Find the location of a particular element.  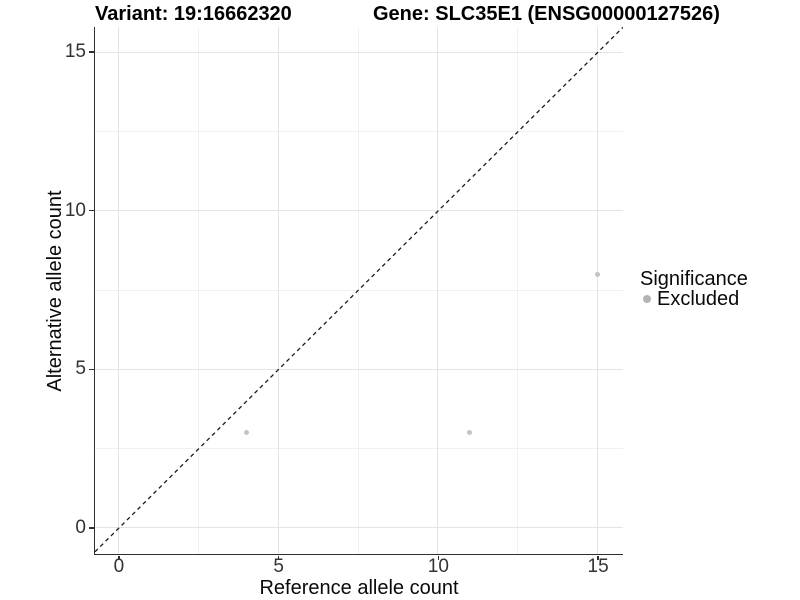

x-tick-label: 5 is located at coordinates (278, 566).